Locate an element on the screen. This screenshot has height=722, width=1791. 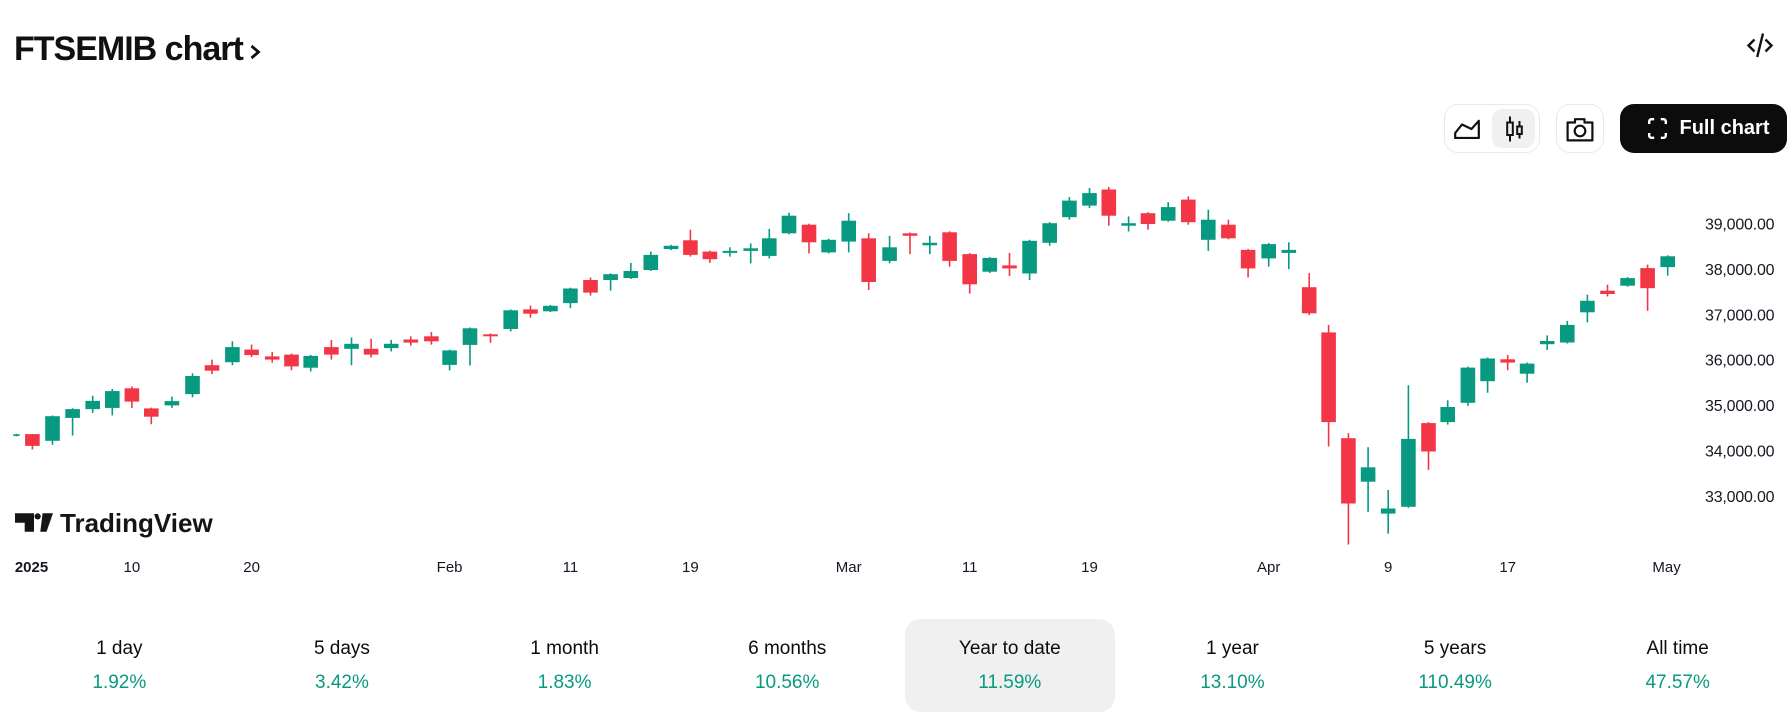
svg-text: 10 is located at coordinates (132, 567).